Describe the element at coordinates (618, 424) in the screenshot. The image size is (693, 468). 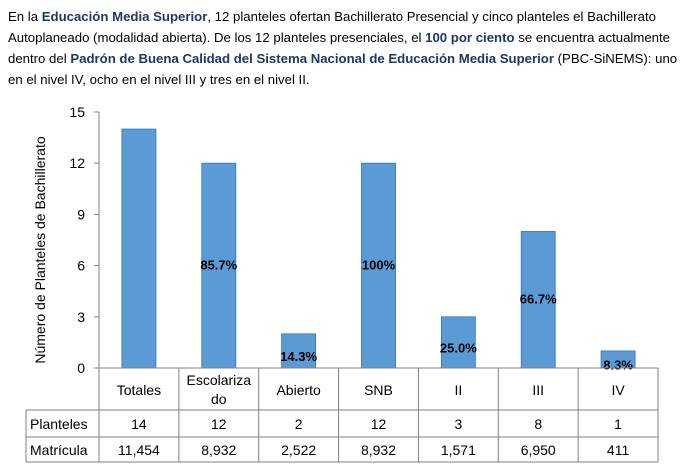
I see `table-cell: 1` at that location.